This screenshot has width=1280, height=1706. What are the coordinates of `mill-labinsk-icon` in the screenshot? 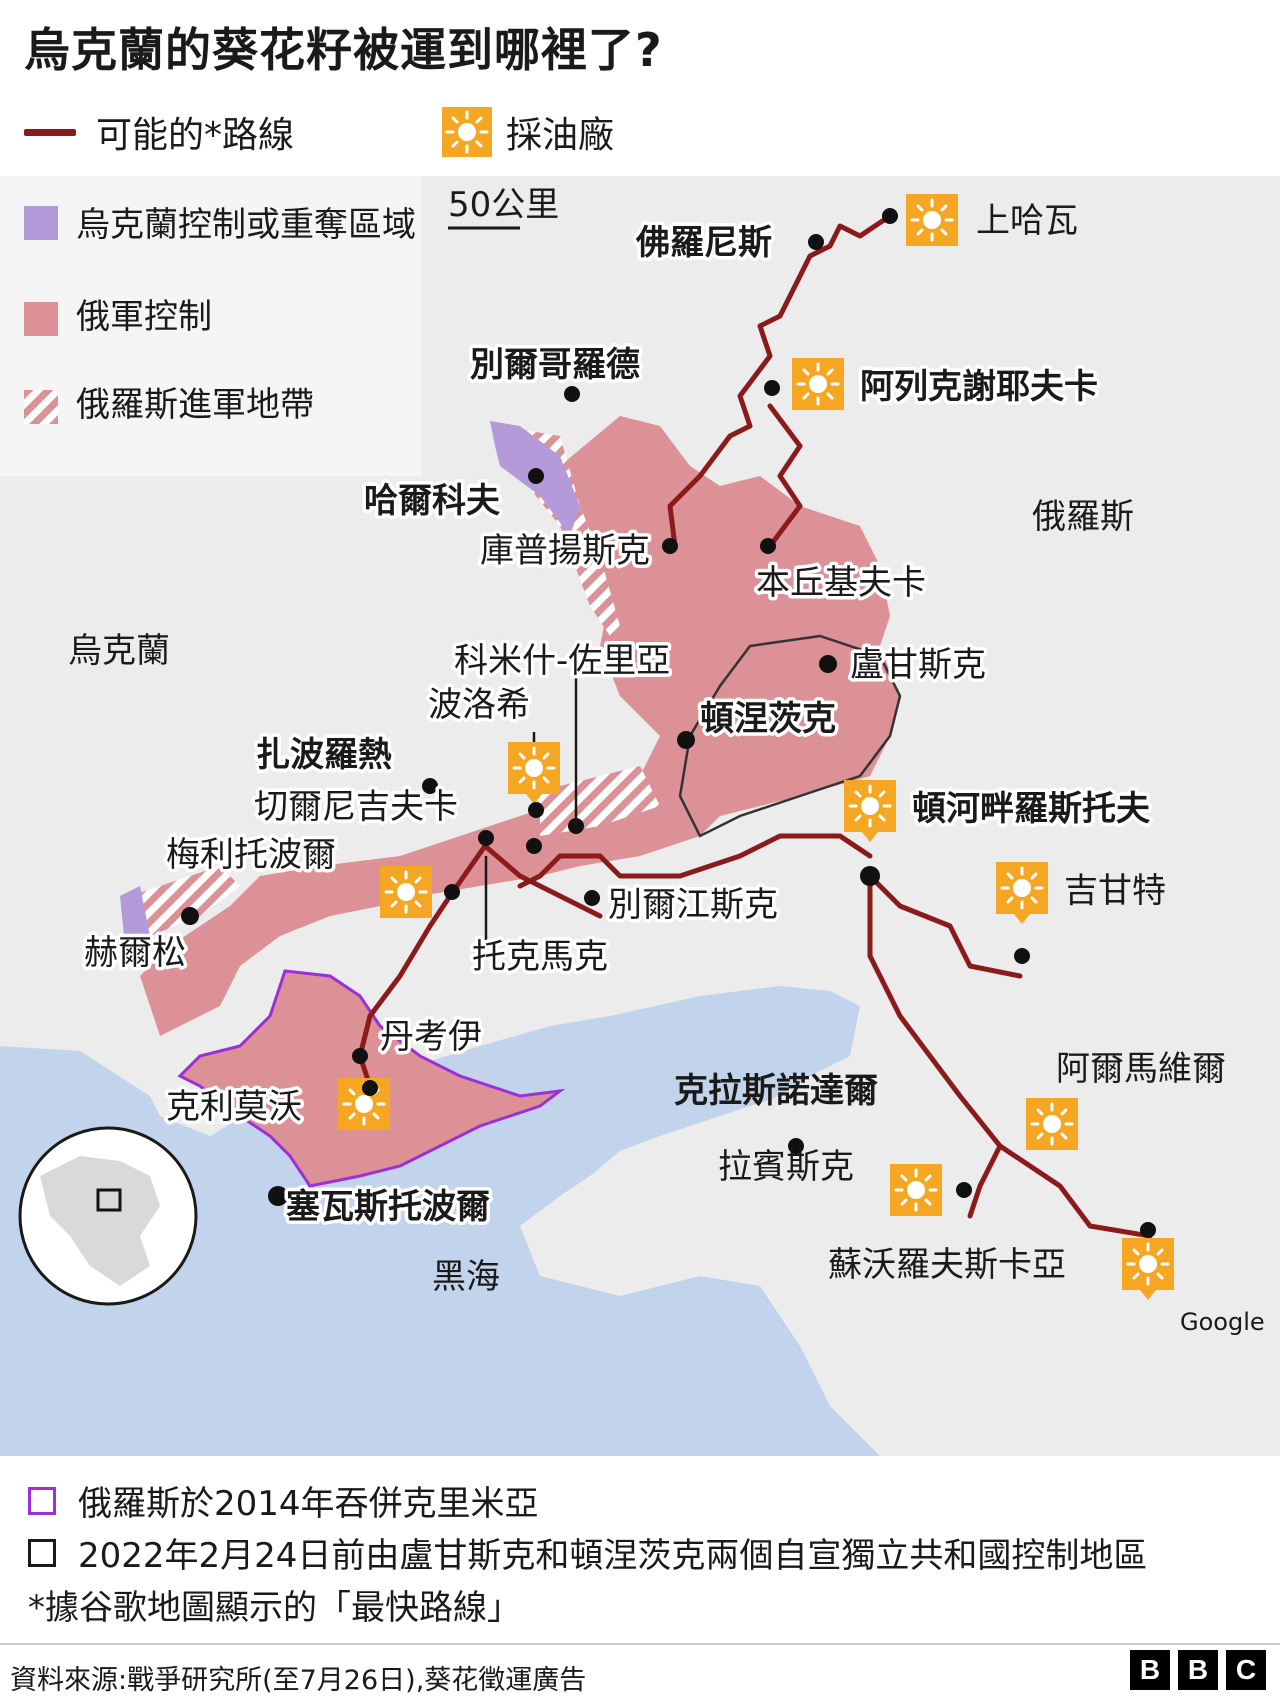 It's located at (916, 1190).